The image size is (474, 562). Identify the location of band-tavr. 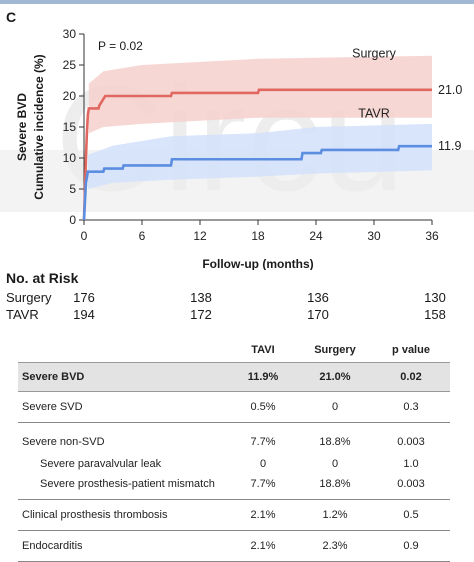
(259, 156).